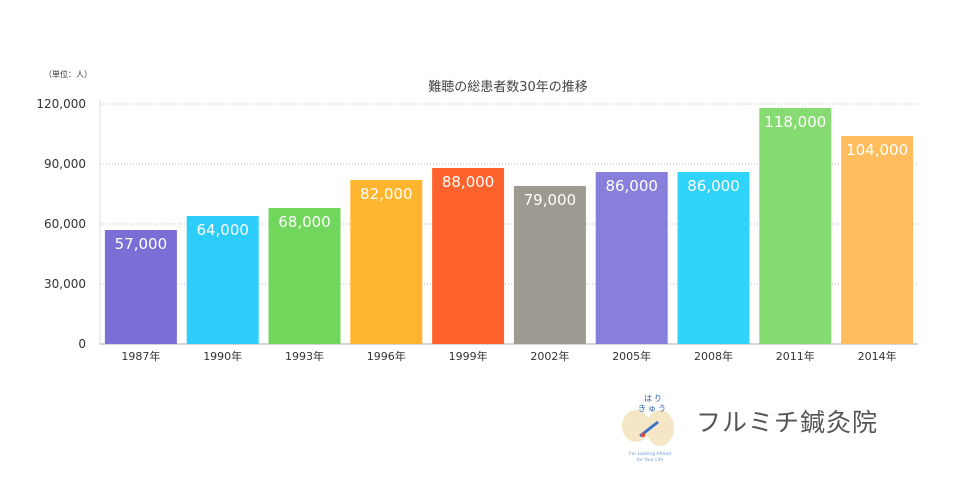 The image size is (956, 487). I want to click on logo-tagline-2: for Your Life, so click(650, 460).